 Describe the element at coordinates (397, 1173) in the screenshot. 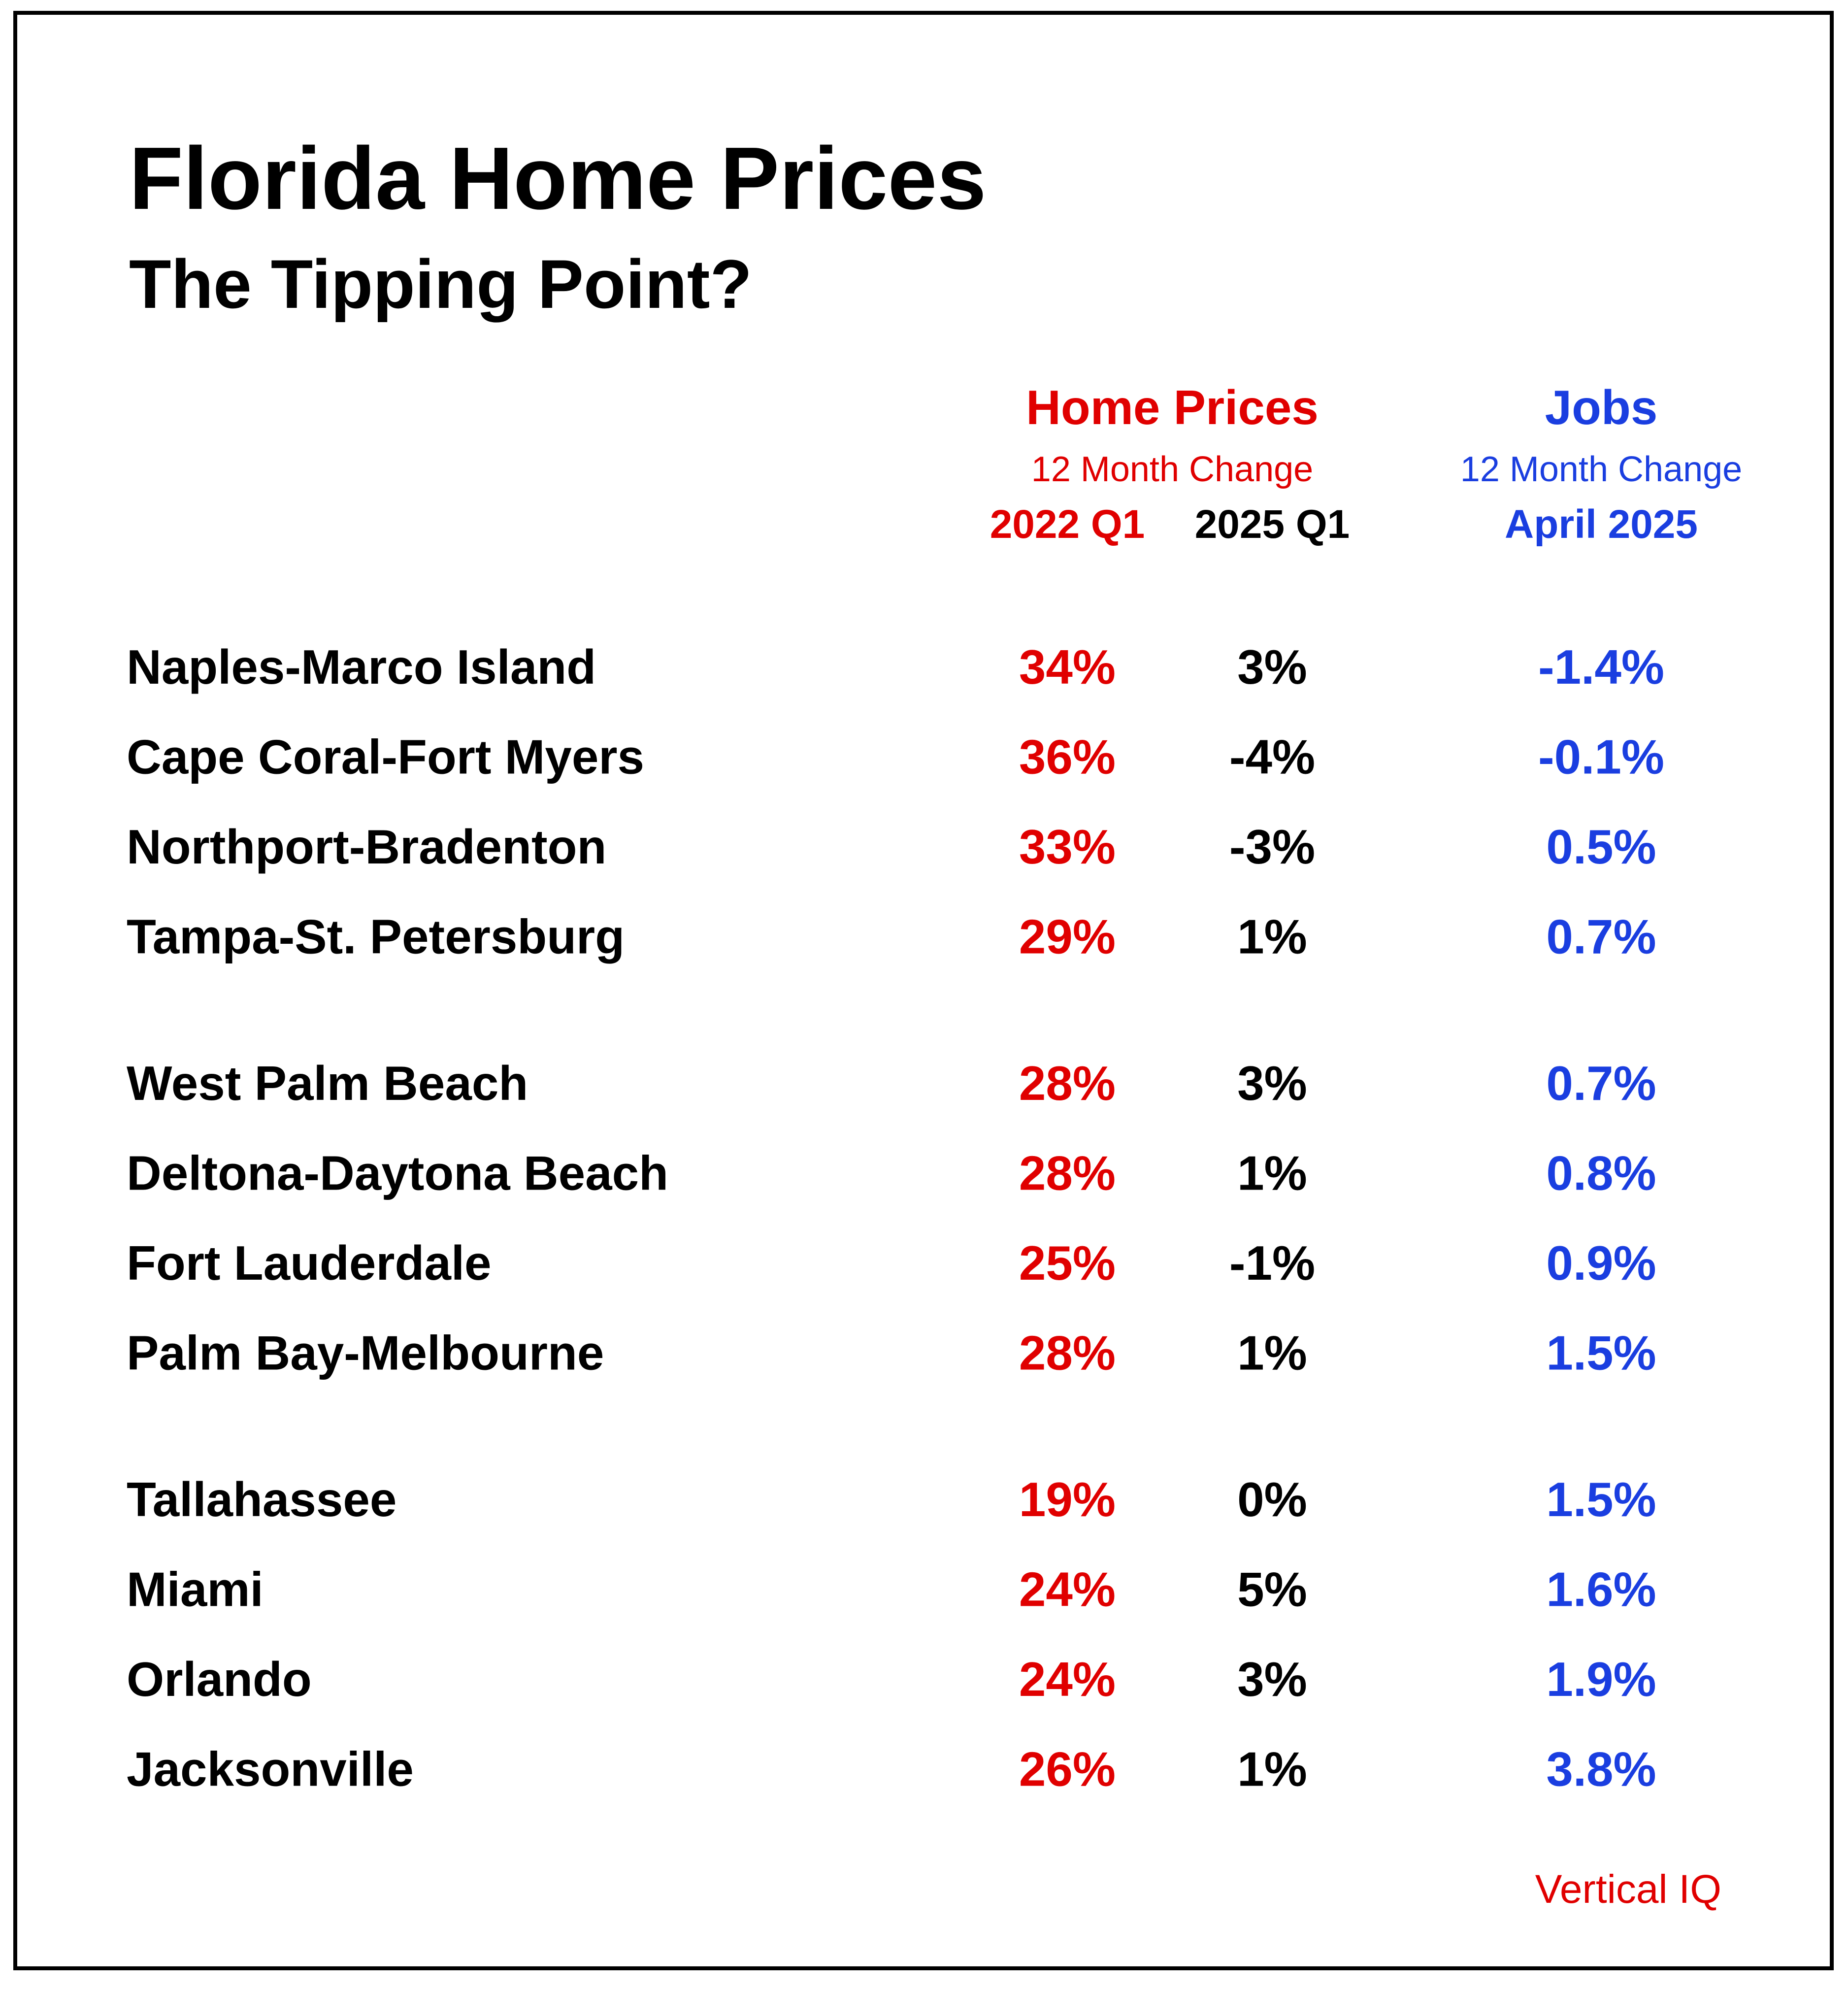

I see `metro-name: Deltona-Daytona Beach` at that location.